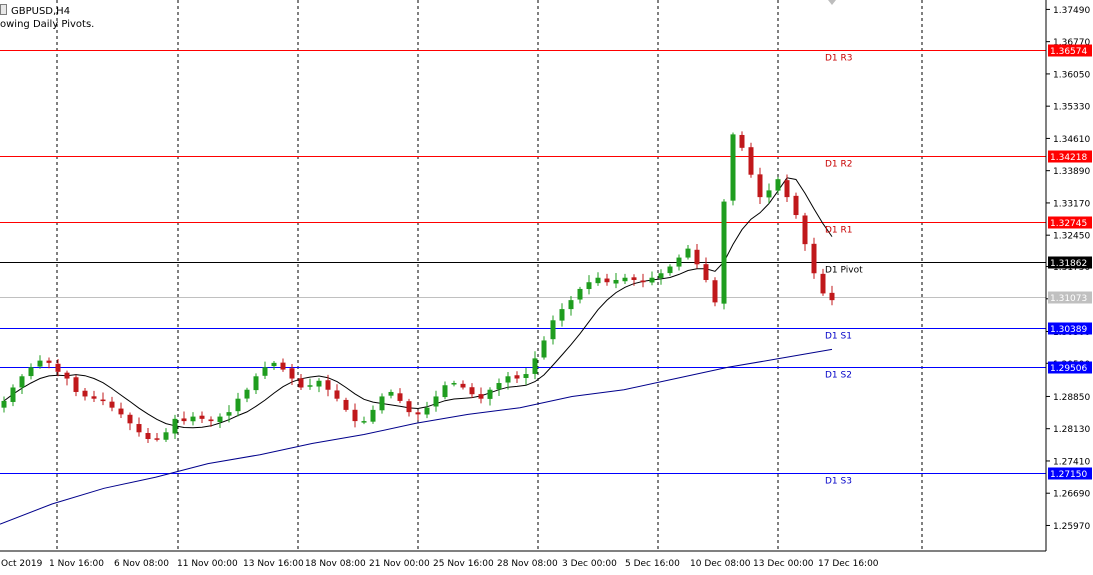  Describe the element at coordinates (848, 564) in the screenshot. I see `time-axis-label: 17 Dec 16:00` at that location.